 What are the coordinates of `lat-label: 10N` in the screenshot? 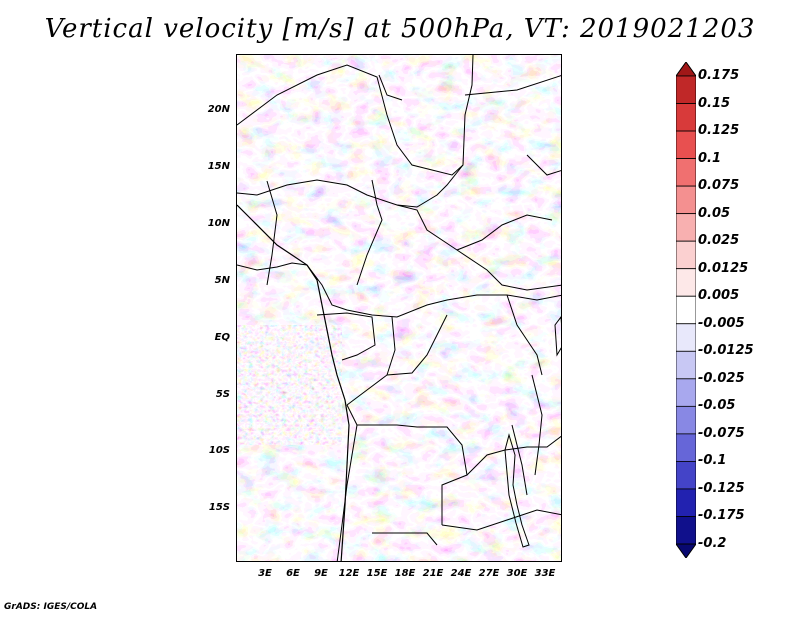 It's located at (218, 223).